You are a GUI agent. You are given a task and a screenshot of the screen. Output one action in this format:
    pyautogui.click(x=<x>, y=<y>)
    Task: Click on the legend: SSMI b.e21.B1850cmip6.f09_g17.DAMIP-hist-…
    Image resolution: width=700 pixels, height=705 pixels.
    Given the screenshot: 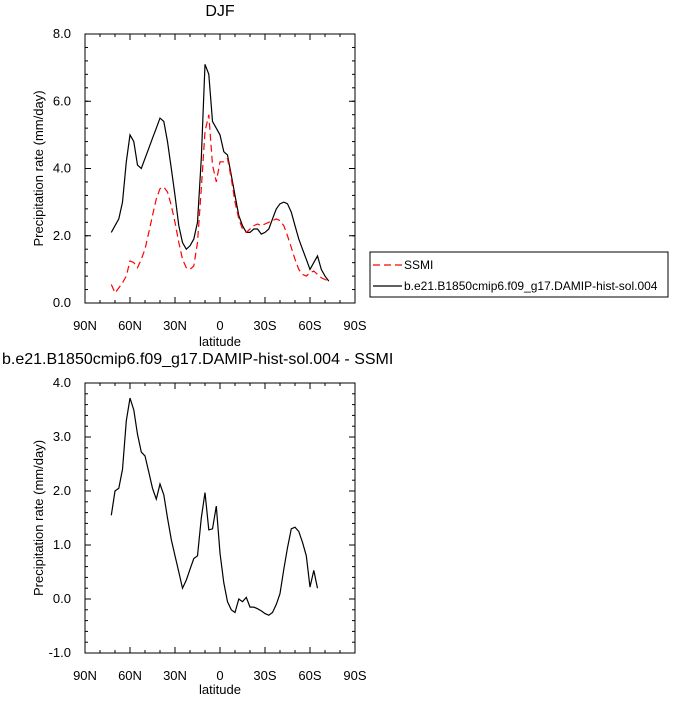 What is the action you would take?
    pyautogui.click(x=519, y=274)
    